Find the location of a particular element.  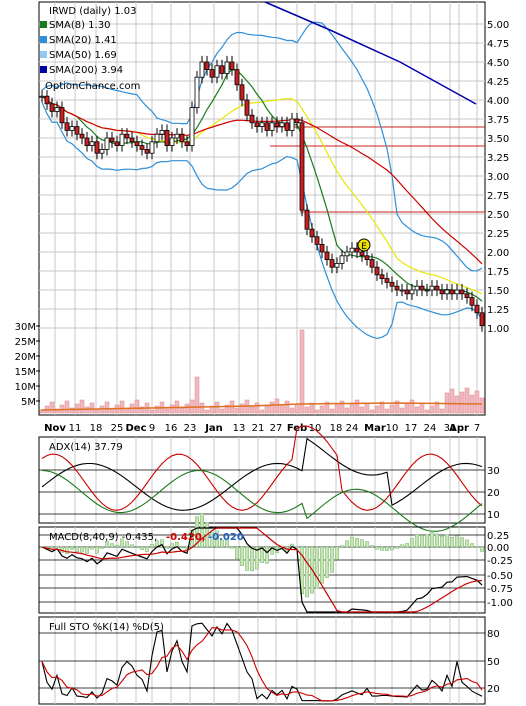

legend-swatch-sma8 is located at coordinates (43, 24).